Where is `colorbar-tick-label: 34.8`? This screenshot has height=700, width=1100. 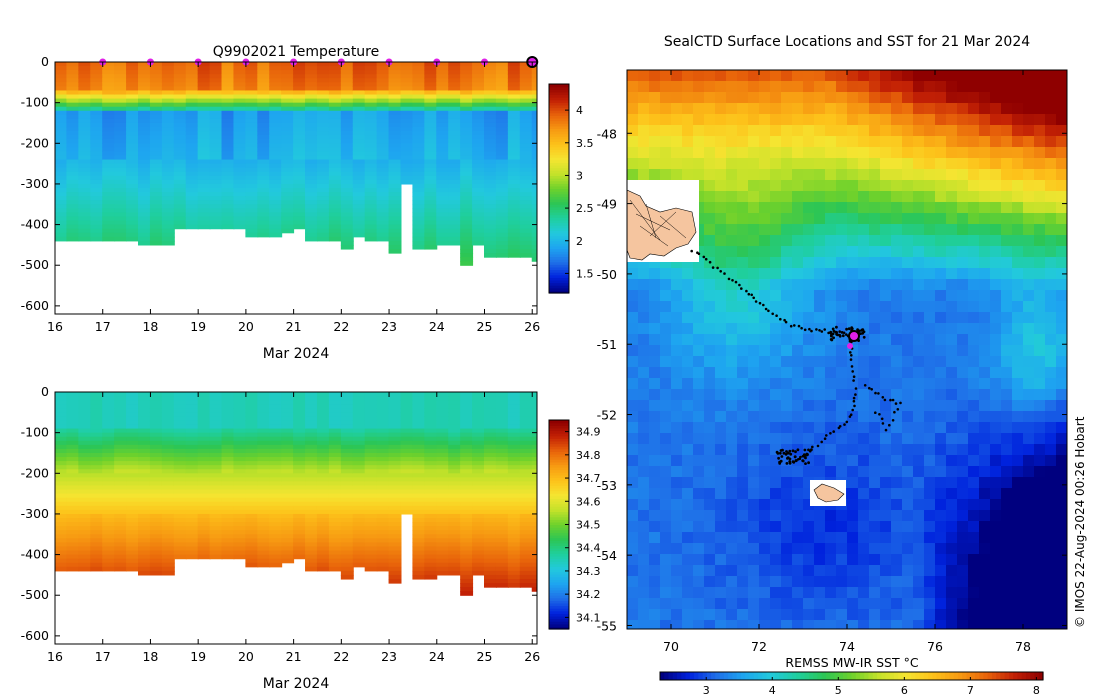 colorbar-tick-label: 34.8 is located at coordinates (588, 455).